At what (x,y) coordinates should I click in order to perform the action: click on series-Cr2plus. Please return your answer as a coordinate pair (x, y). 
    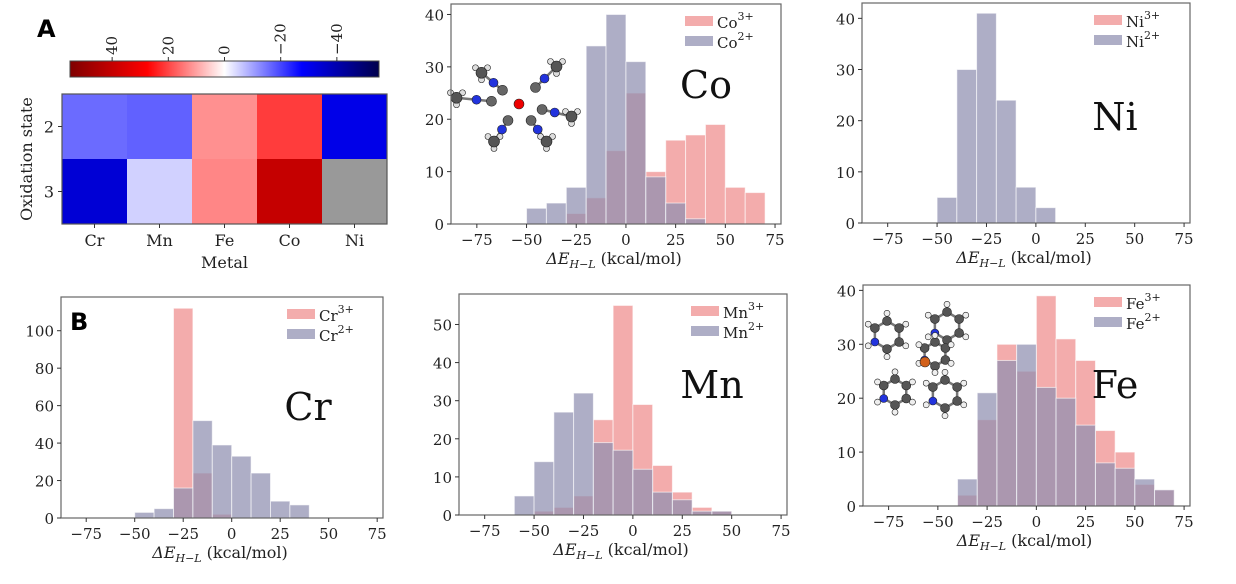
    Looking at the image, I should click on (222, 469).